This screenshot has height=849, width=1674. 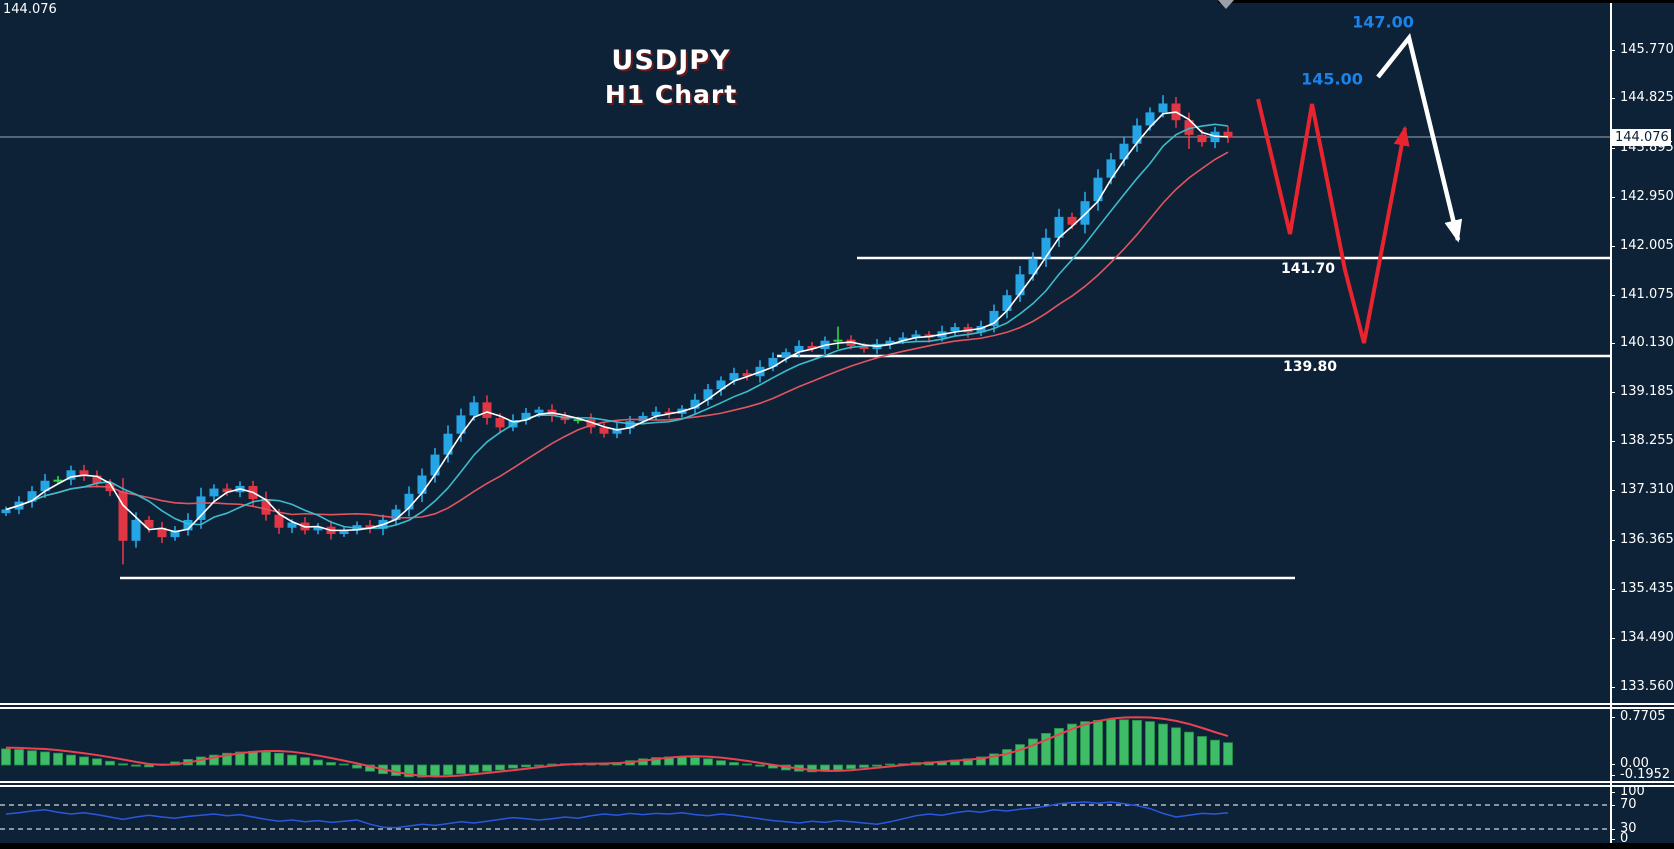 I want to click on price-axis-label: 138.255, so click(x=1647, y=440).